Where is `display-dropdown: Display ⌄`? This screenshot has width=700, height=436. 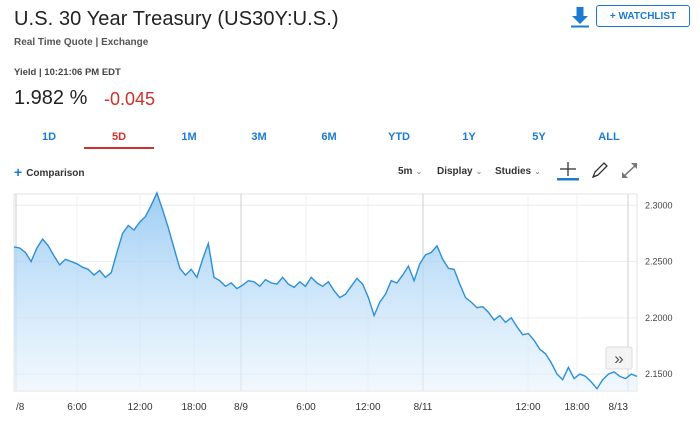
display-dropdown: Display ⌄ is located at coordinates (459, 171).